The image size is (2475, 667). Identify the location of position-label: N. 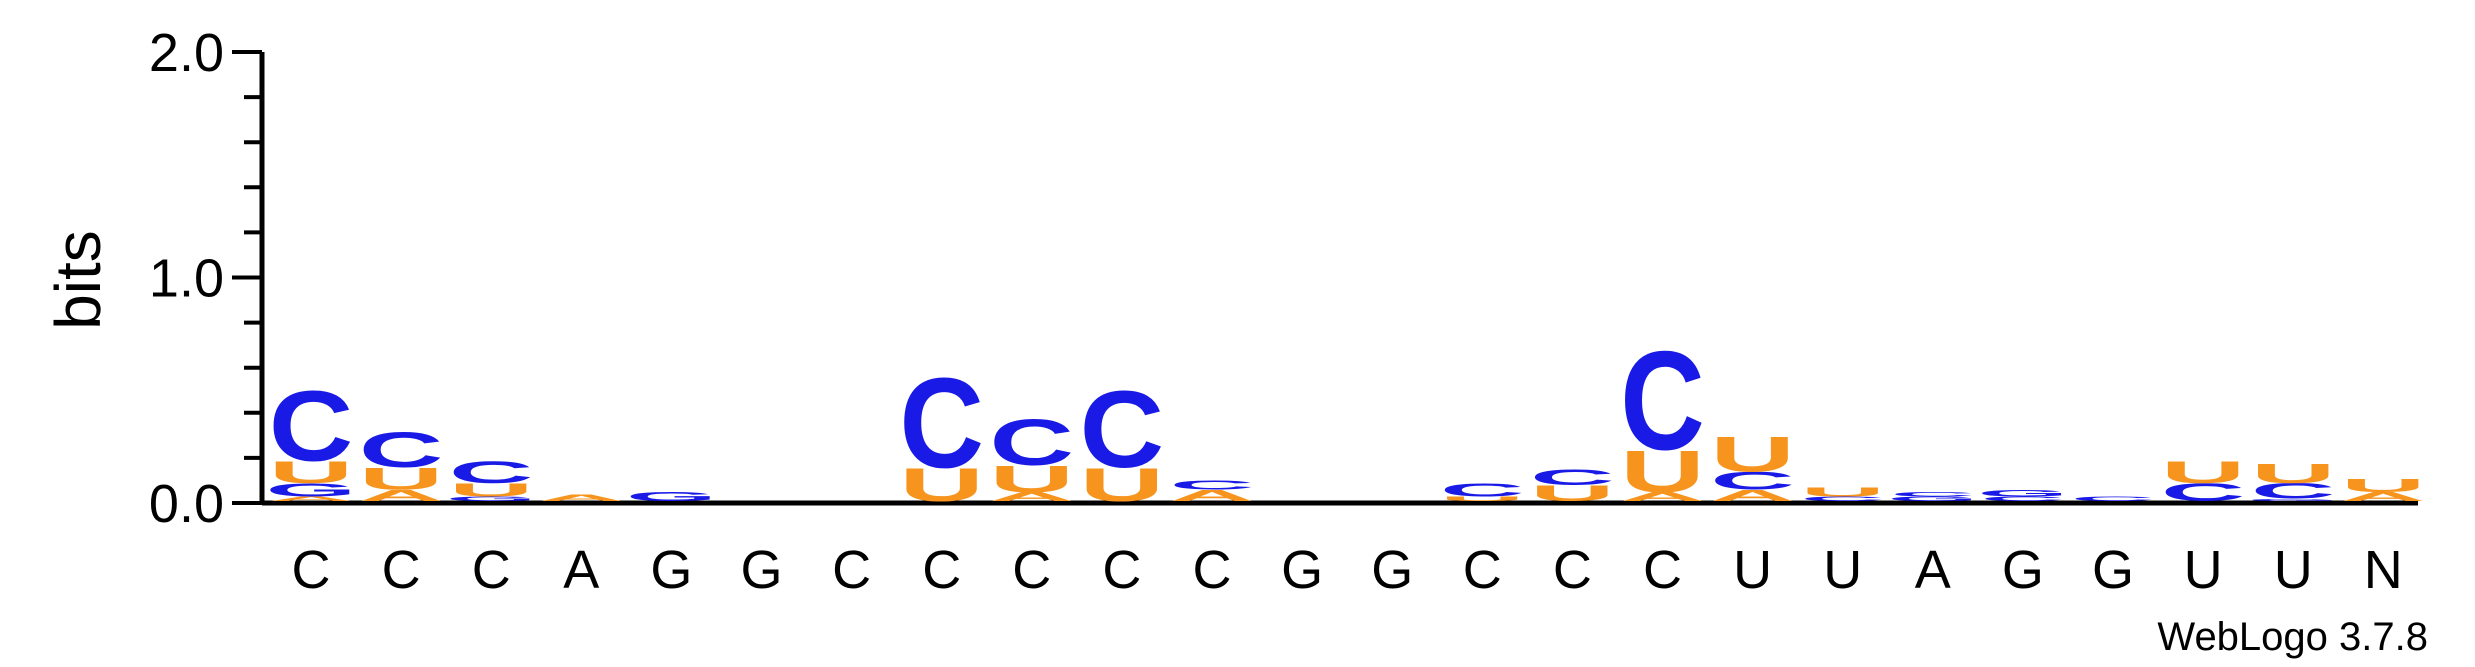
(2383, 570).